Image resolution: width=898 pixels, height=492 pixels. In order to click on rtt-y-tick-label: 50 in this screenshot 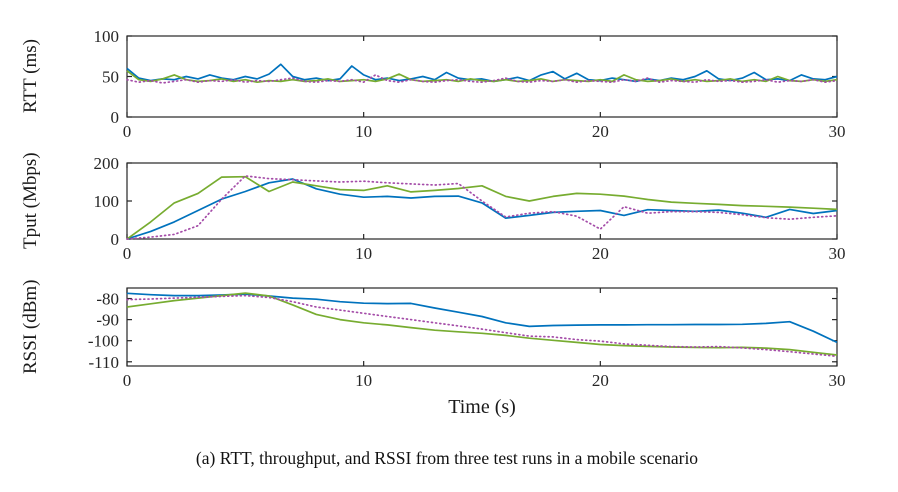, I will do `click(110, 77)`.